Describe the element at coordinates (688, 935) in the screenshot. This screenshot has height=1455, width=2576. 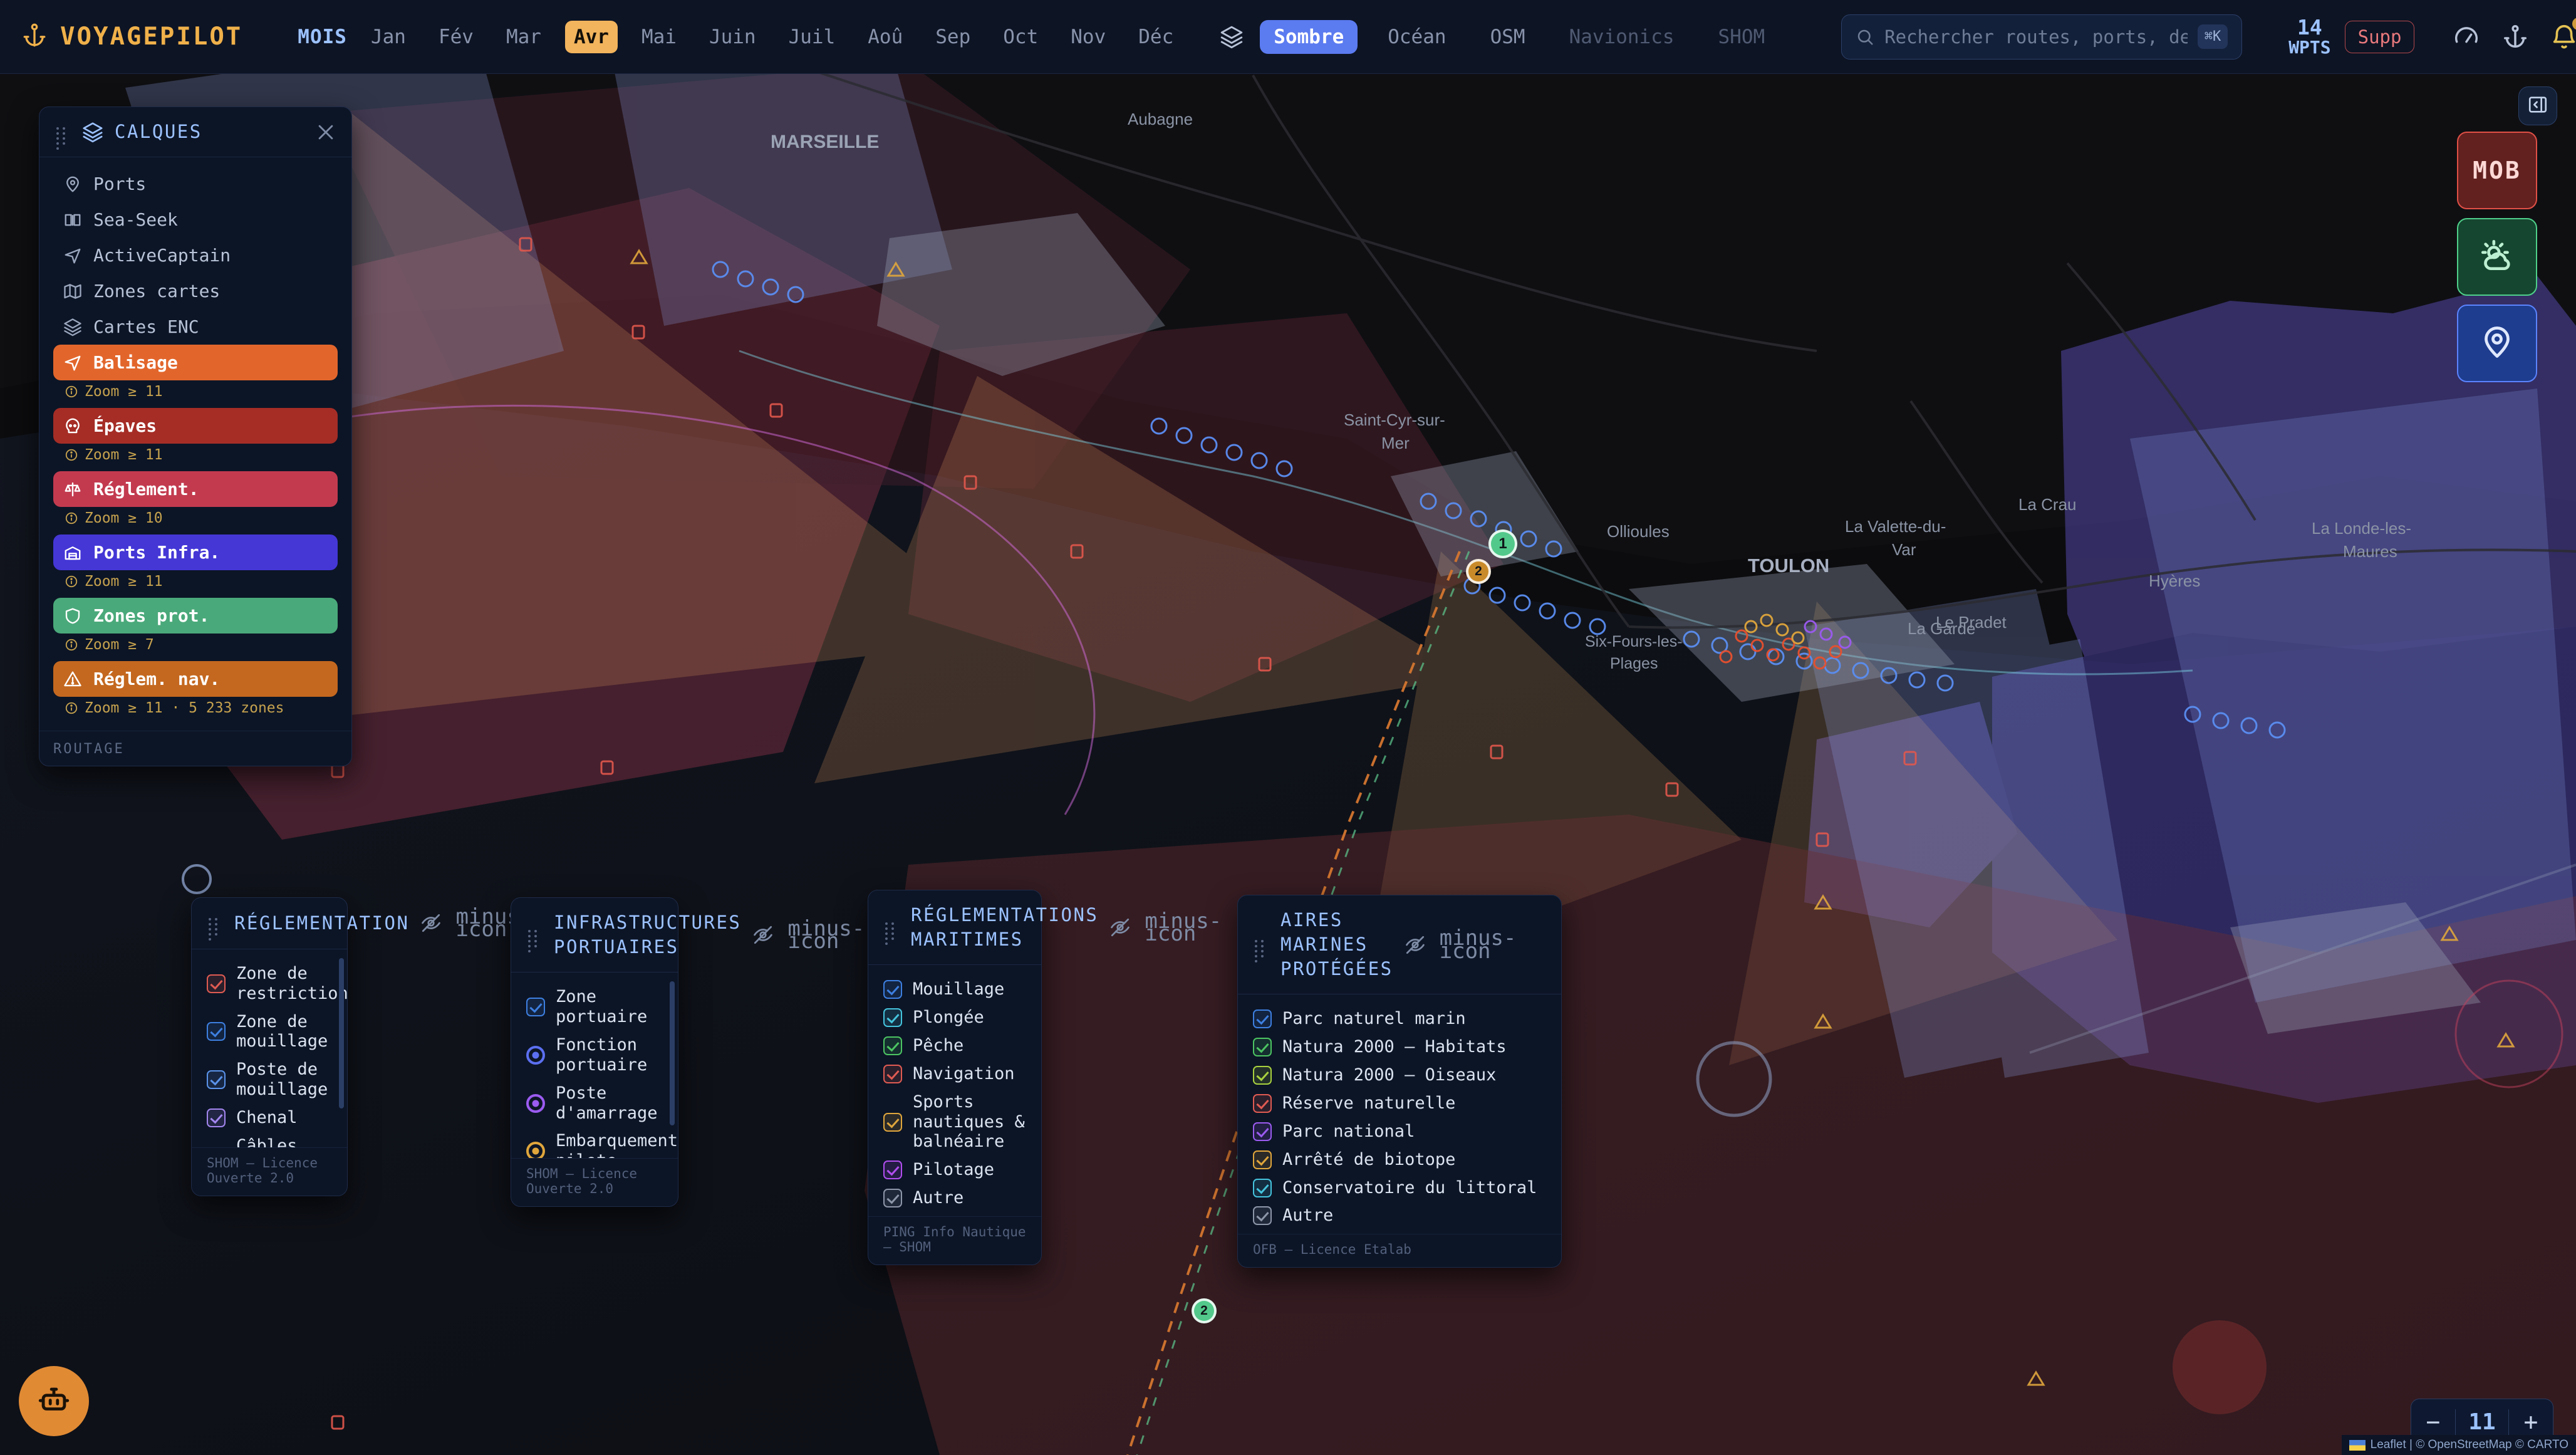
I see `infrastructures-panel-header: INFRASTRUCTURES PORTUAIRES minus-icon` at that location.